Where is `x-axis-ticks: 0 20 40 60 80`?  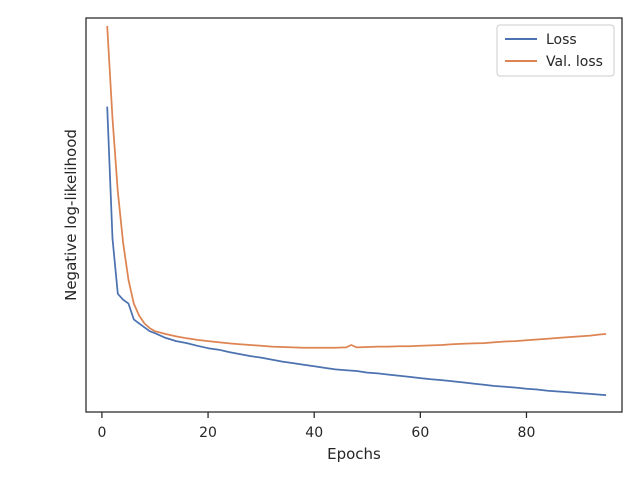 x-axis-ticks: 0 20 40 60 80 is located at coordinates (316, 426).